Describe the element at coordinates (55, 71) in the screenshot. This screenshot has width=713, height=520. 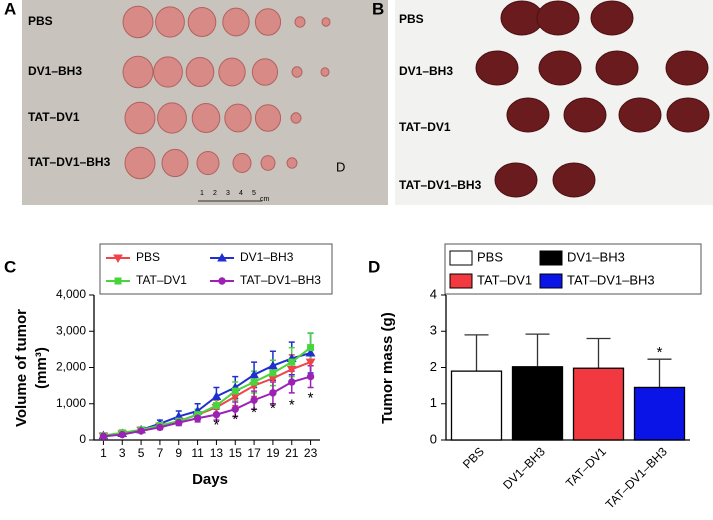
I see `row-label: DV1–BH3` at that location.